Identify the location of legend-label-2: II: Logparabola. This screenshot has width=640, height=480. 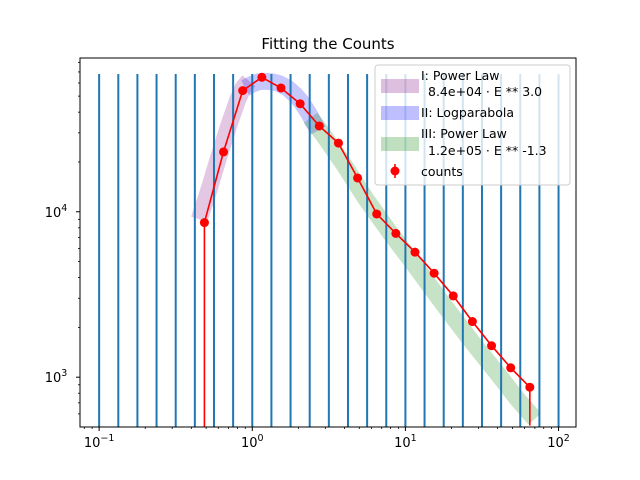
(467, 112).